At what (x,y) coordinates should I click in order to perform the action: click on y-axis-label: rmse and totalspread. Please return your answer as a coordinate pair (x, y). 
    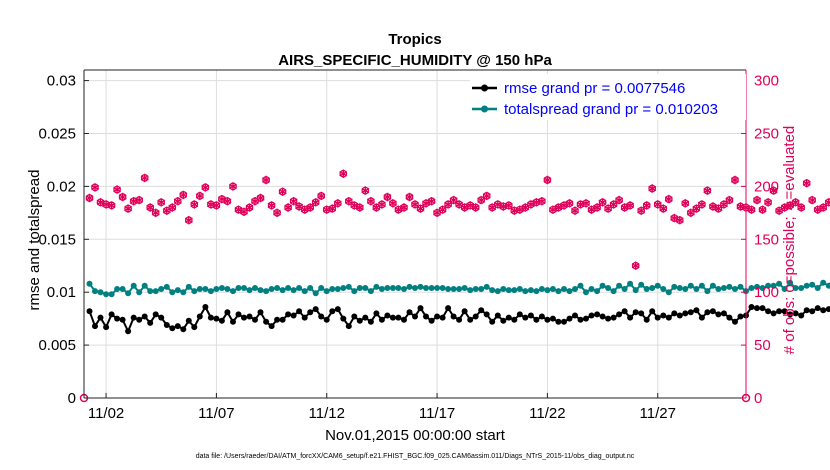
    Looking at the image, I should click on (34, 240).